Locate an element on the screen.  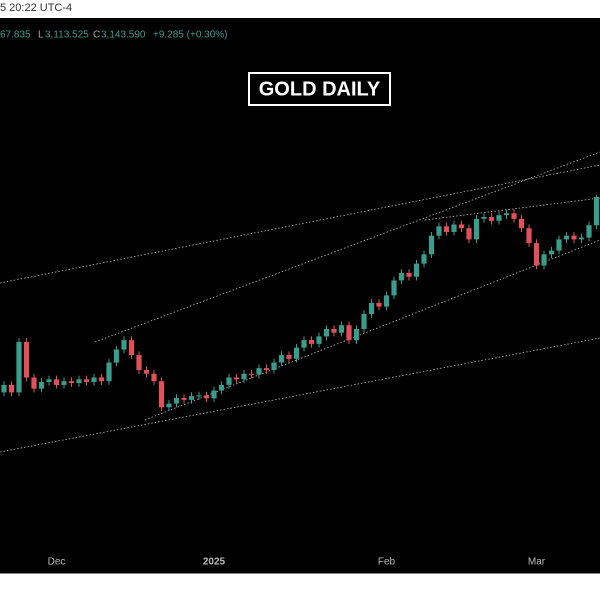
header-close-key: C is located at coordinates (96, 35).